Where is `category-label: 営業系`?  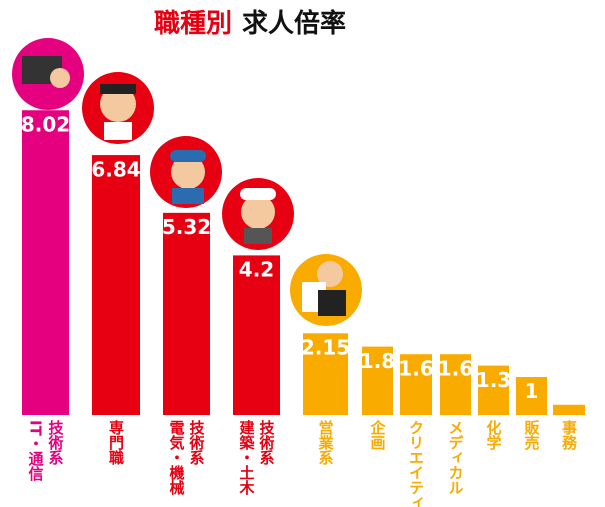 category-label: 営業系 is located at coordinates (326, 442).